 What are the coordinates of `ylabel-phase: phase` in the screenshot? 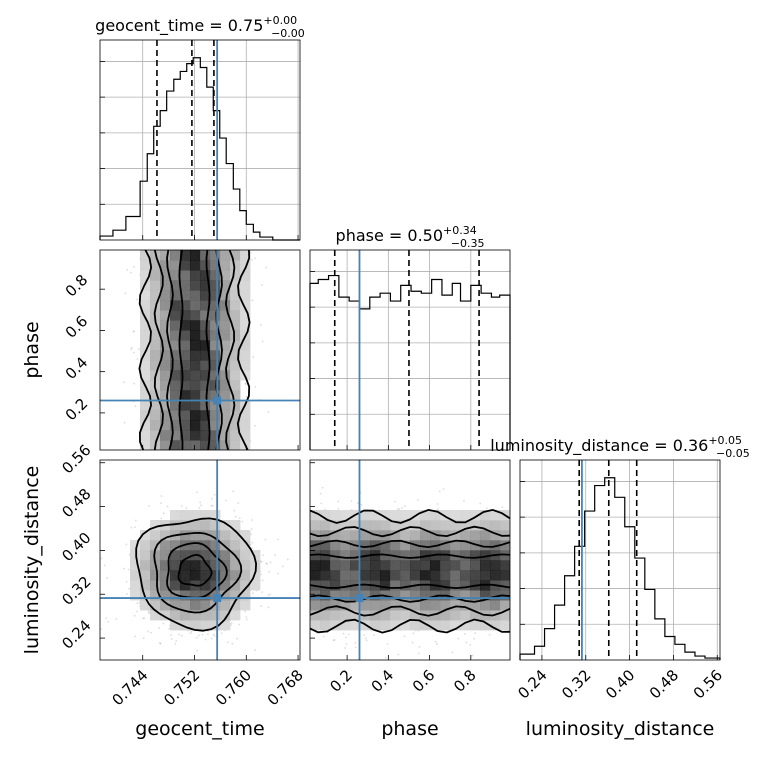 It's located at (32, 349).